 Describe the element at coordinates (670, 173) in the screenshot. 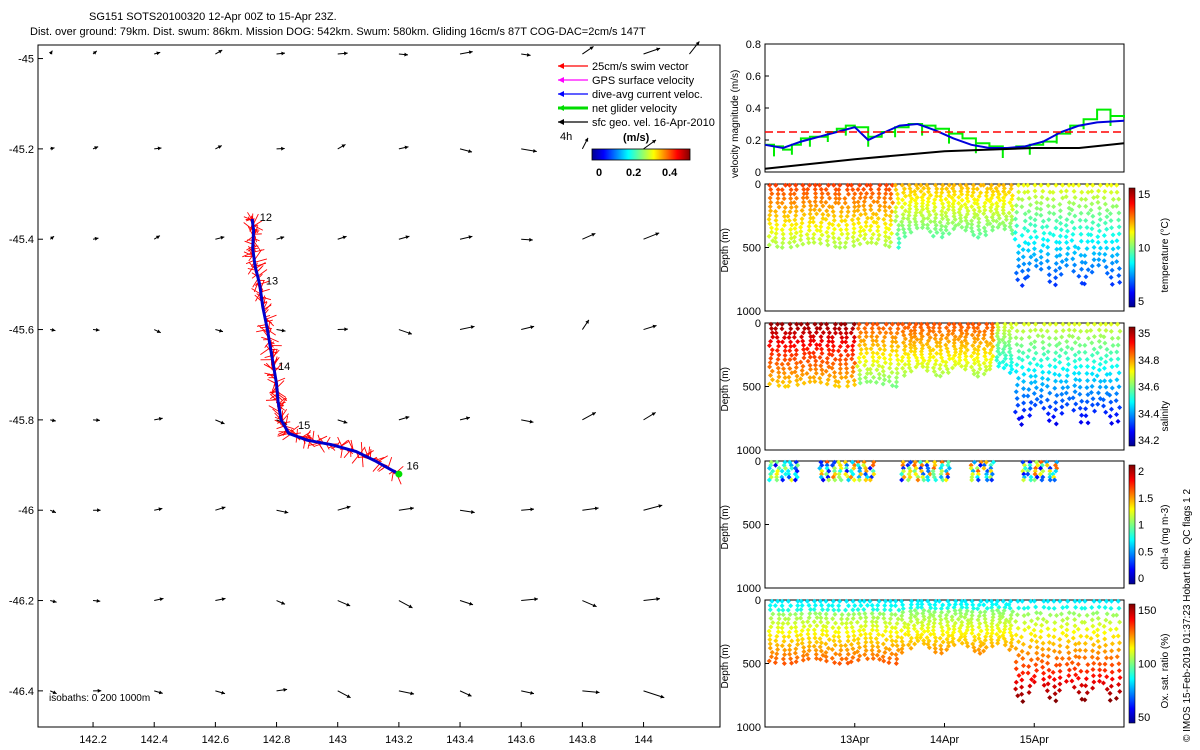

I see `colorbar-tick-2: 0.4` at that location.